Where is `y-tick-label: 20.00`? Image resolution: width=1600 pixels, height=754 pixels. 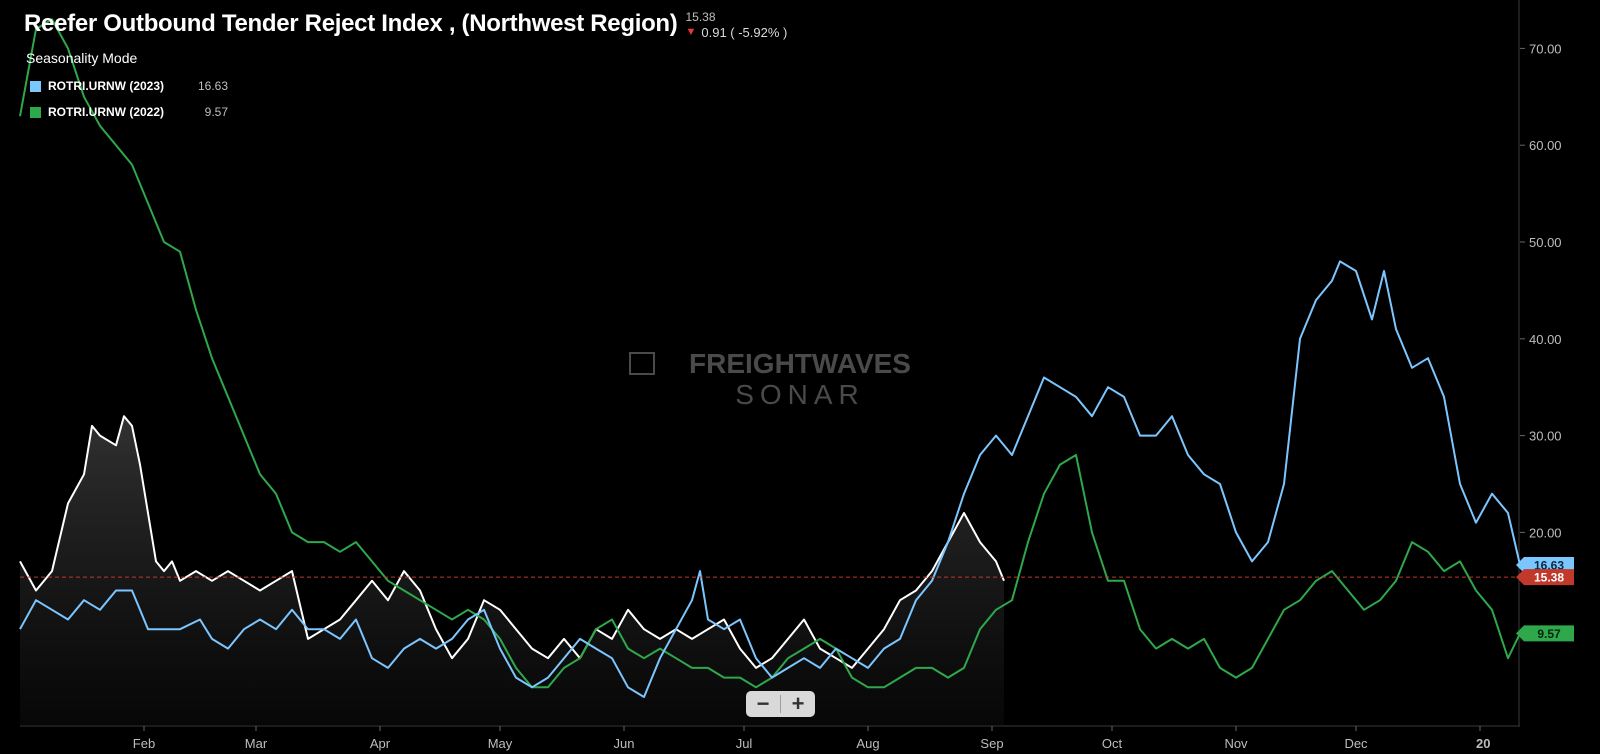
y-tick-label: 20.00 is located at coordinates (1545, 532).